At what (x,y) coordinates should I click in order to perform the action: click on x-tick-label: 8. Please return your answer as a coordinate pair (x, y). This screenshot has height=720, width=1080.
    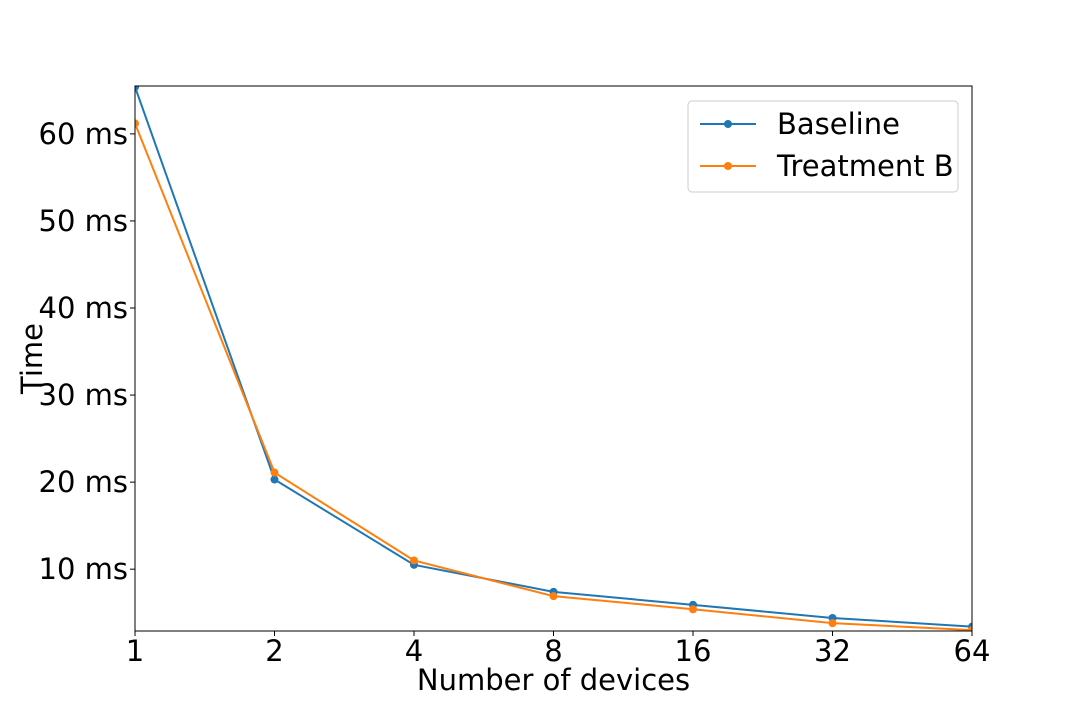
    Looking at the image, I should click on (553, 651).